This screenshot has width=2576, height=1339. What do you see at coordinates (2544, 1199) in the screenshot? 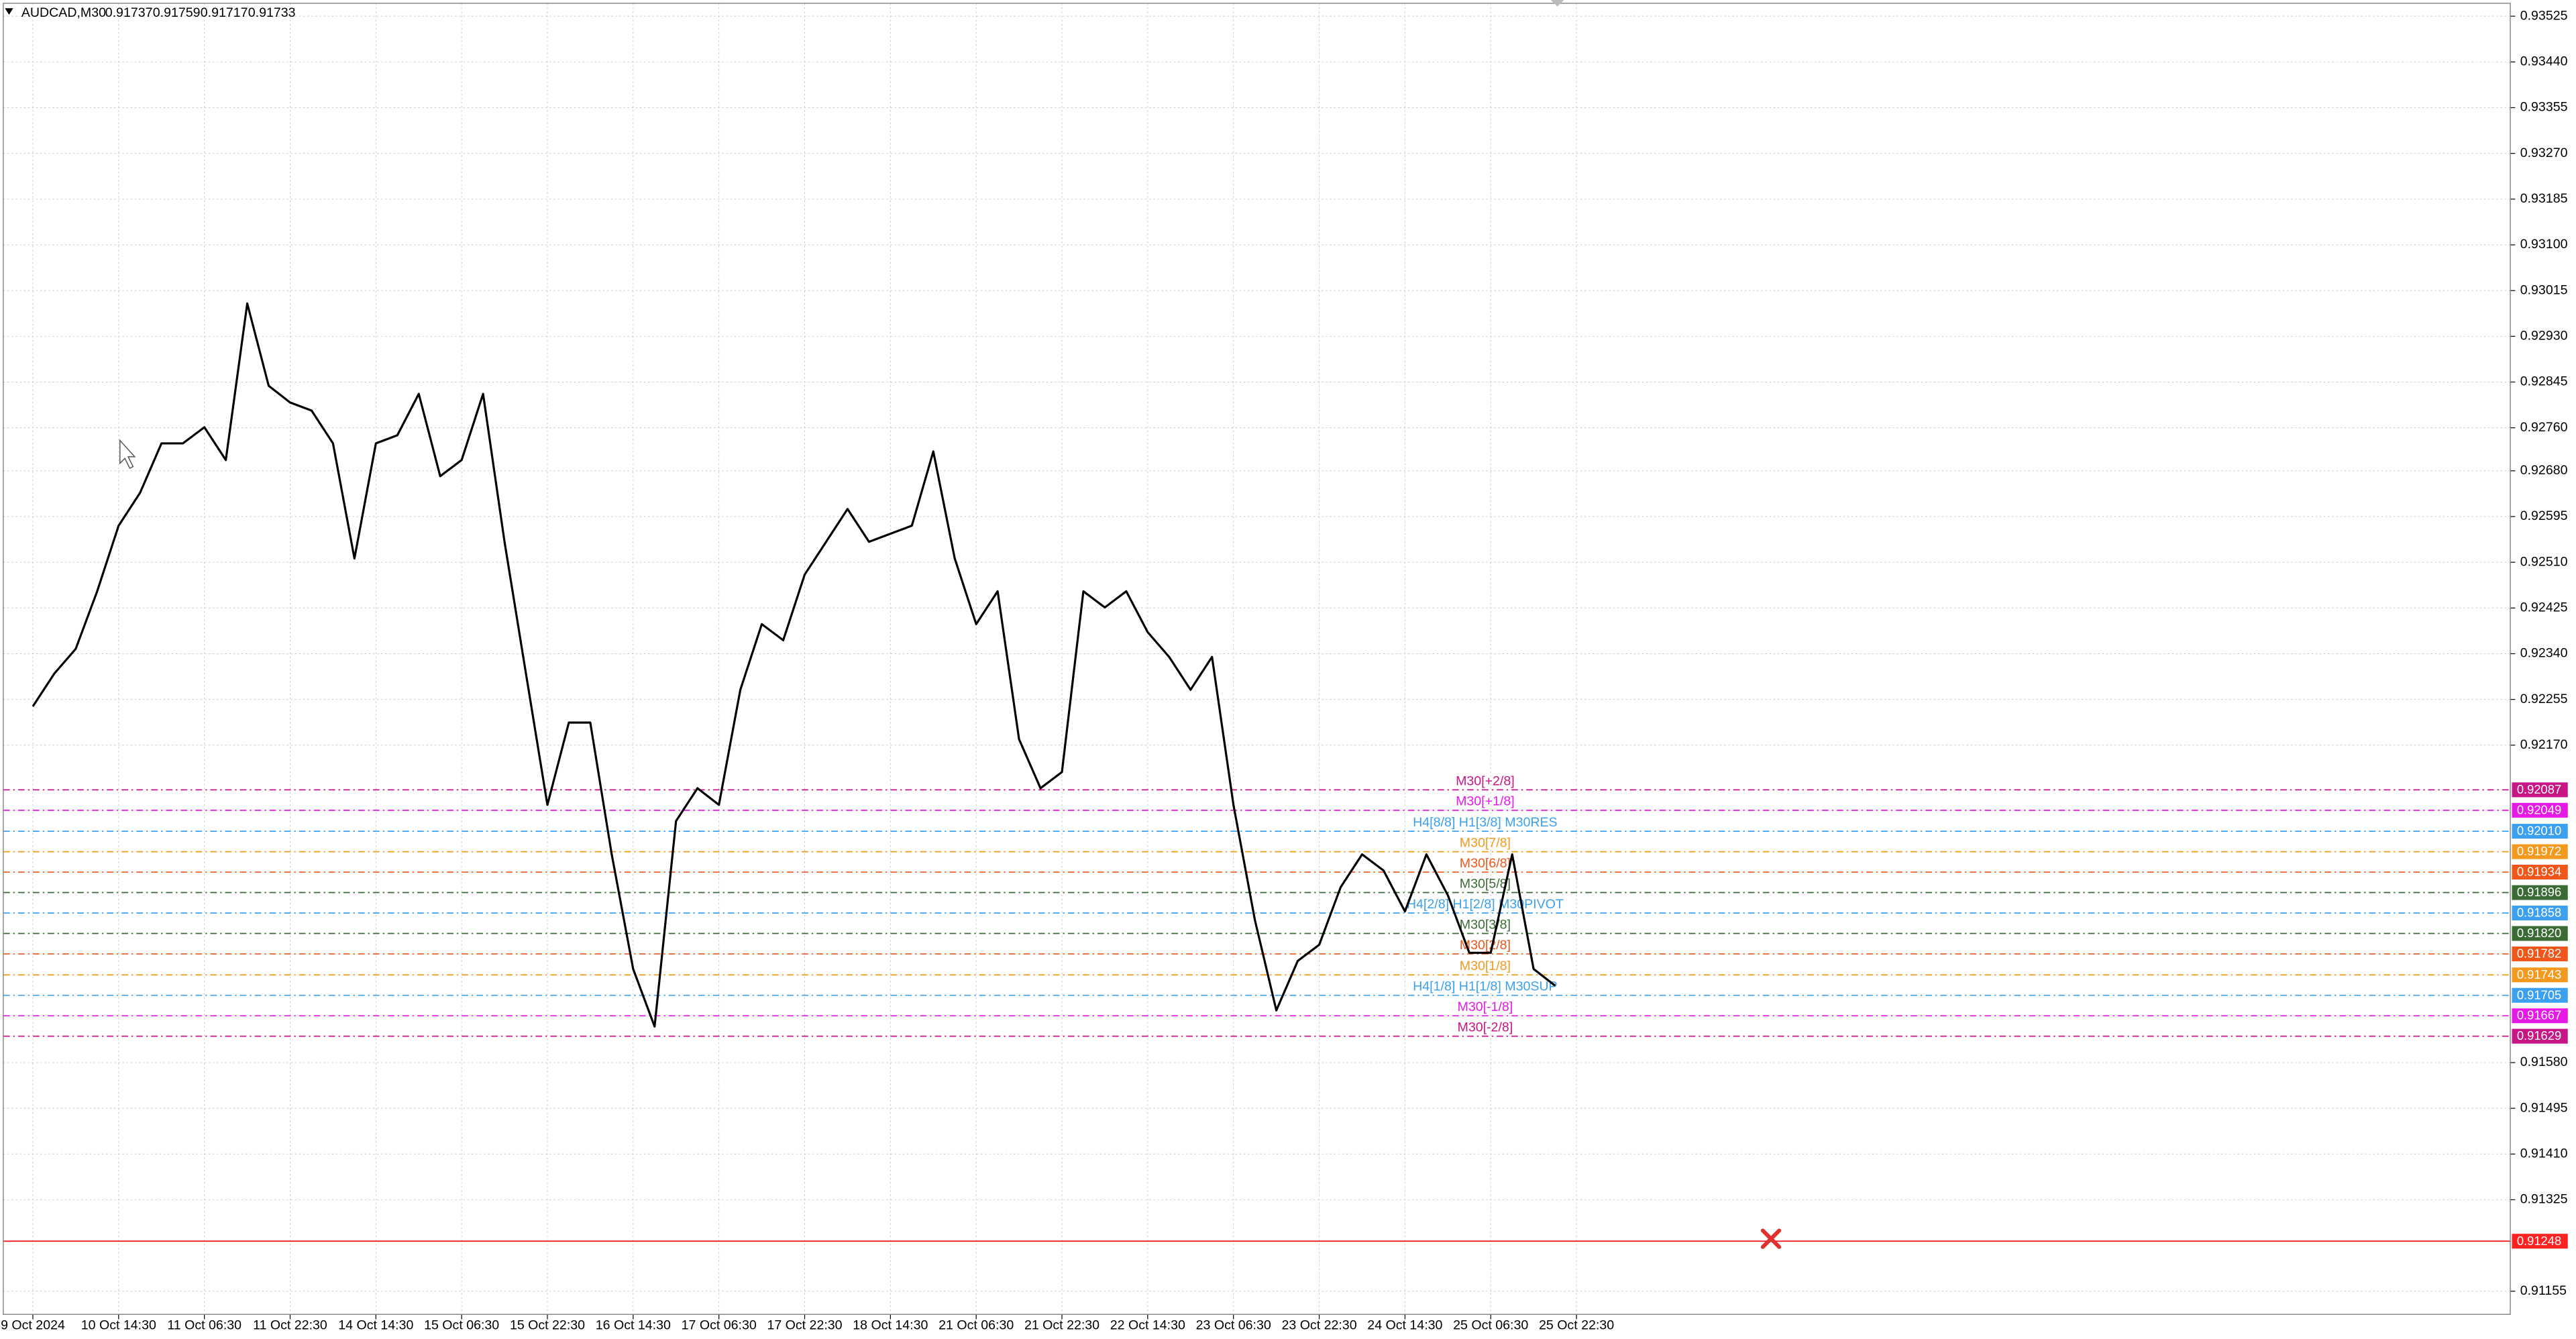
I see `y-tick-label: 0.91325` at bounding box center [2544, 1199].